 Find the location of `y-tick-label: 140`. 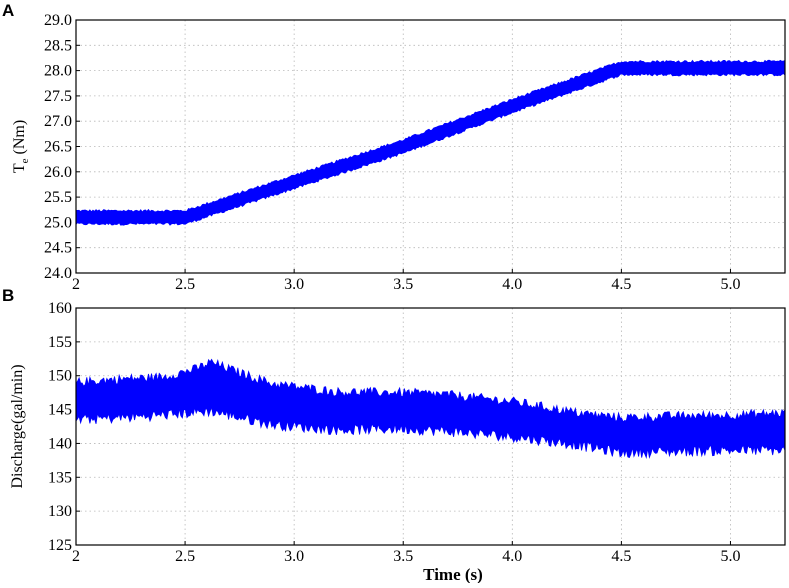

y-tick-label: 140 is located at coordinates (60, 443).